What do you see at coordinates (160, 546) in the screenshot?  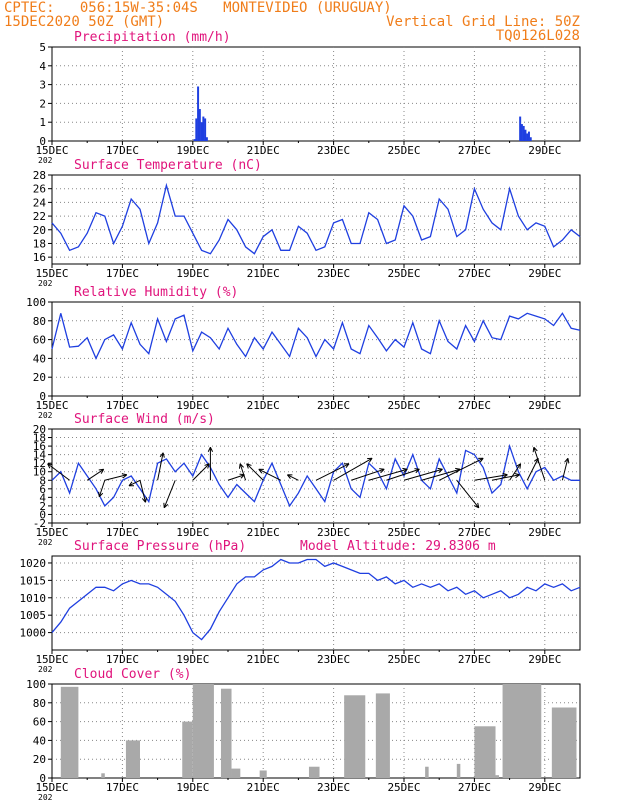 I see `panel-title: Surface Pressure (hPa)` at bounding box center [160, 546].